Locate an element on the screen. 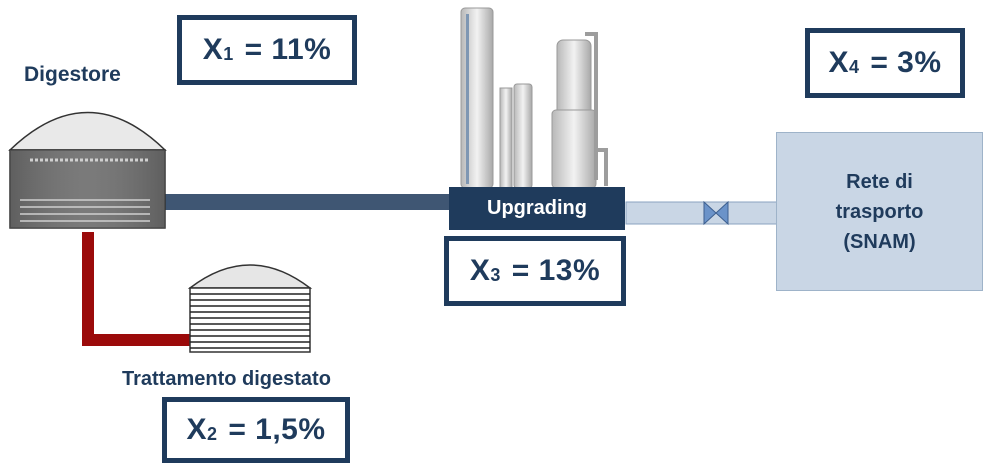  x4-subscript: 4 is located at coordinates (854, 66).